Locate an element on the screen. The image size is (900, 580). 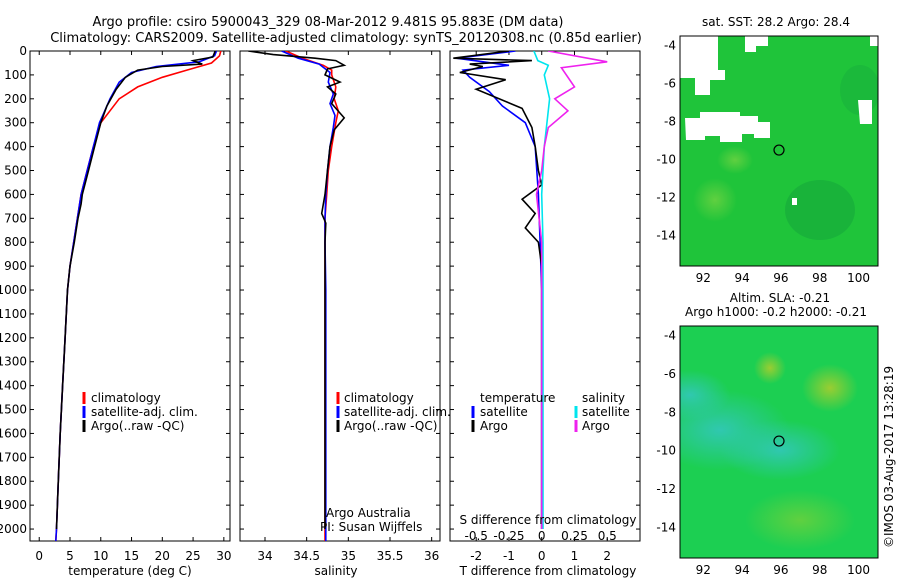
map-x-tick-label: 98 is located at coordinates (819, 278).